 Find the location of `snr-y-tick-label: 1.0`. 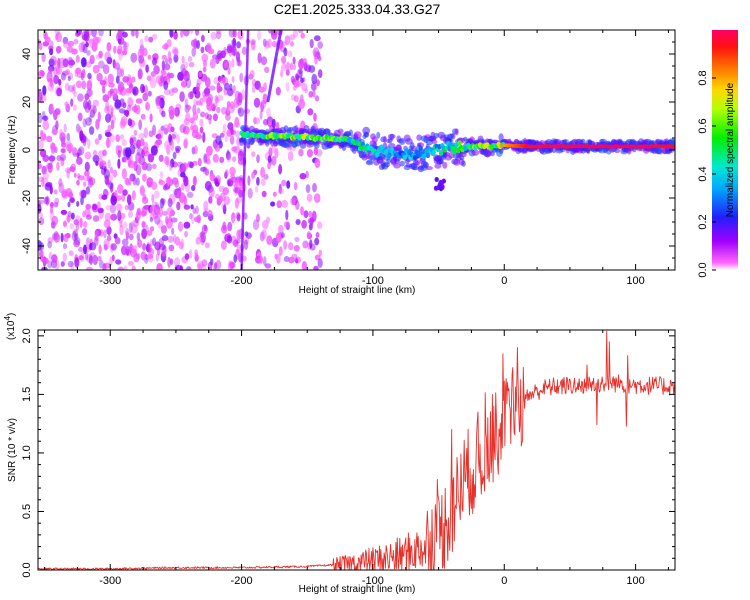

snr-y-tick-label: 1.0 is located at coordinates (27, 452).